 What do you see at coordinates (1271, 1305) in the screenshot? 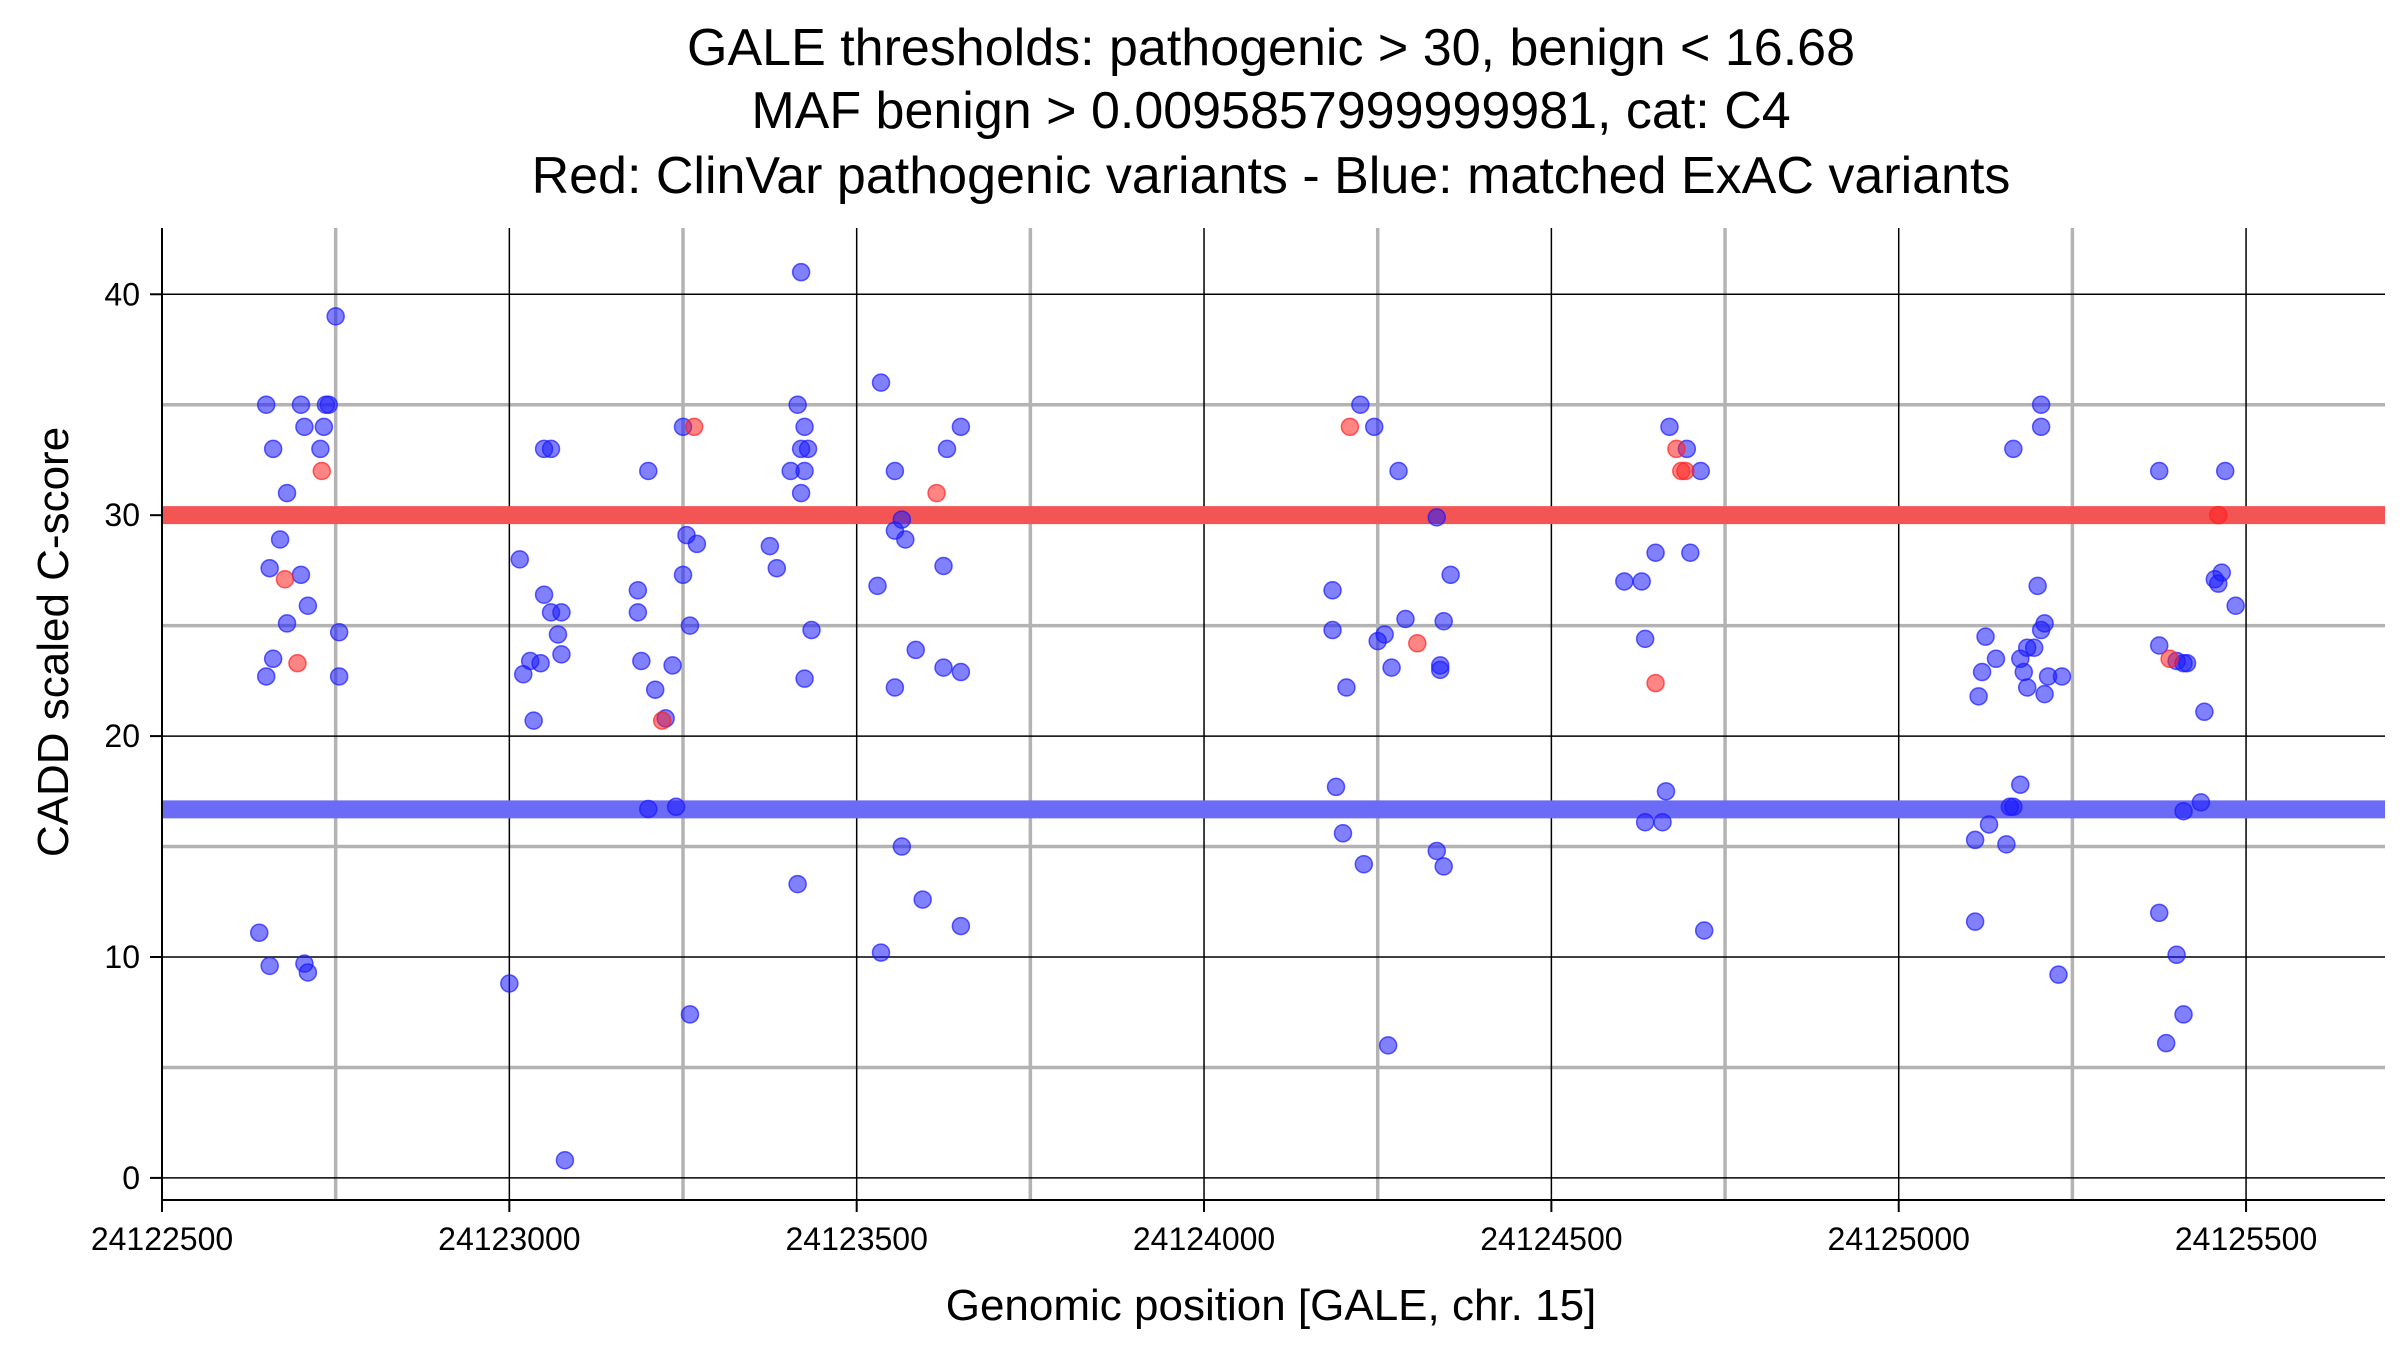
I see `x-axis-title: Genomic position [GALE, chr. 15]` at bounding box center [1271, 1305].